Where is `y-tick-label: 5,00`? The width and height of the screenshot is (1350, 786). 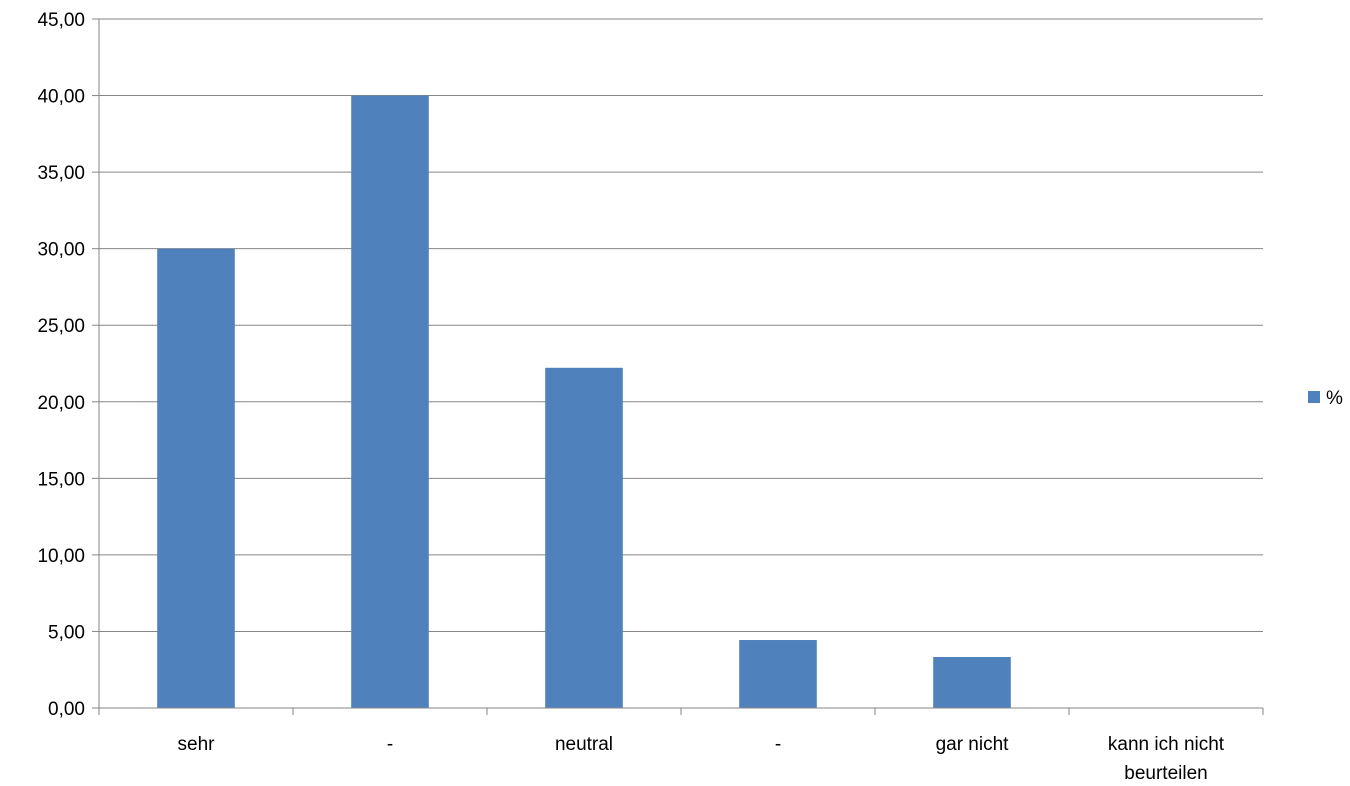
y-tick-label: 5,00 is located at coordinates (66, 632).